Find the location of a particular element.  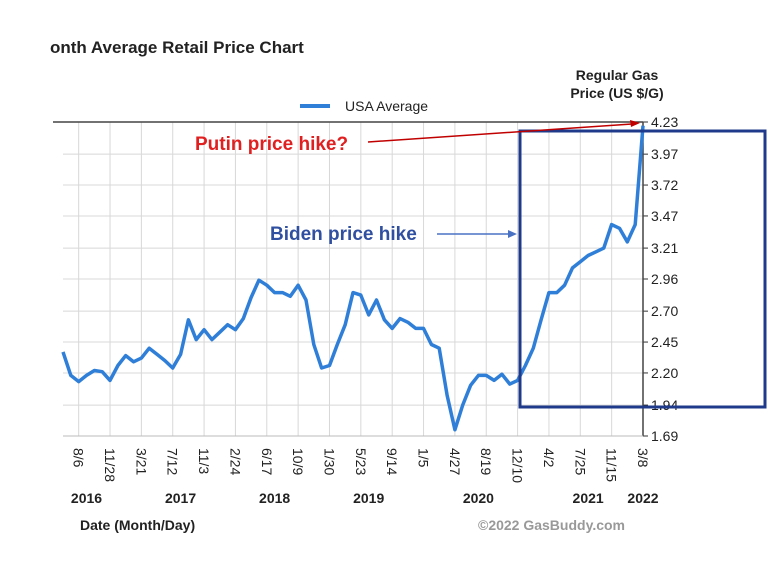

x-tick-label: 2/24 is located at coordinates (235, 461).